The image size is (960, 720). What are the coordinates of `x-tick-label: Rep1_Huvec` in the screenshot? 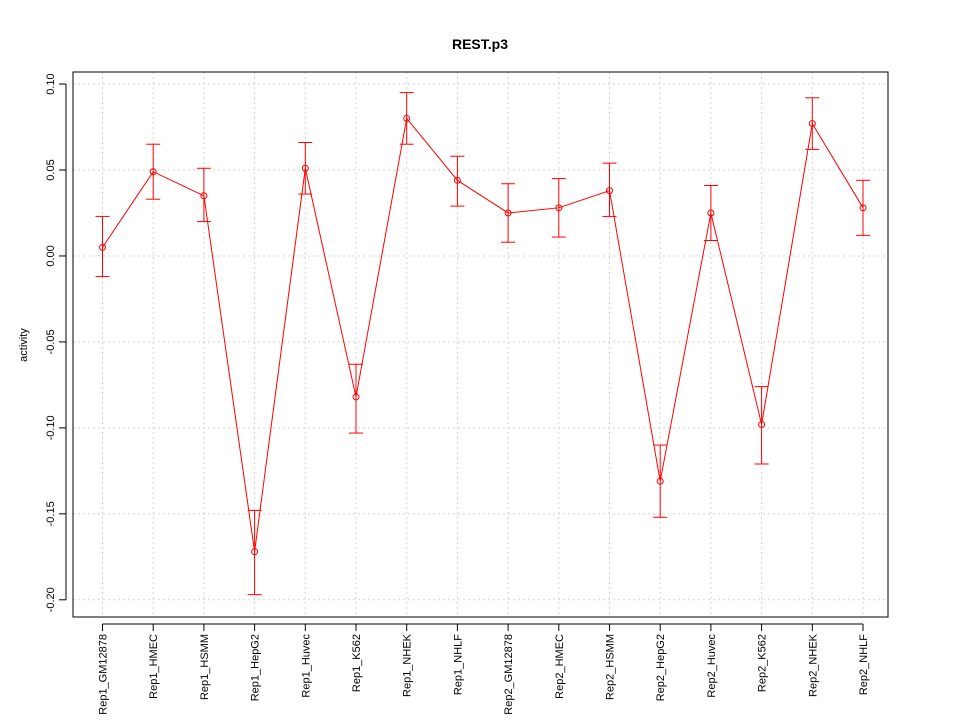 It's located at (306, 666).